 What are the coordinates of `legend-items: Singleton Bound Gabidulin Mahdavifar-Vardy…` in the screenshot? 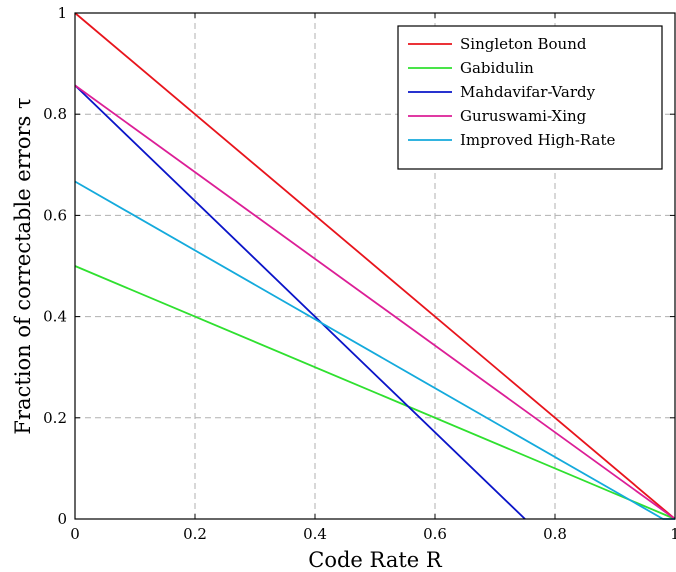 It's located at (511, 92).